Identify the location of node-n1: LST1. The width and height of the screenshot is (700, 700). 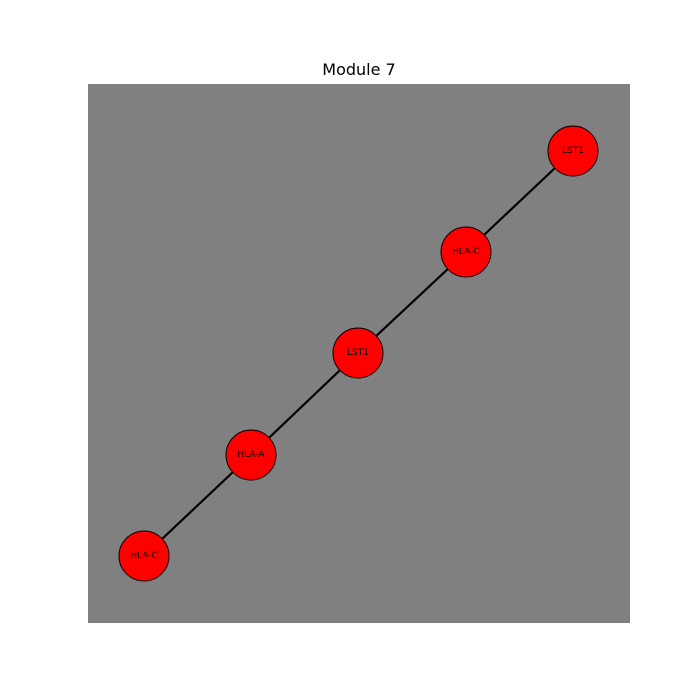
(573, 151).